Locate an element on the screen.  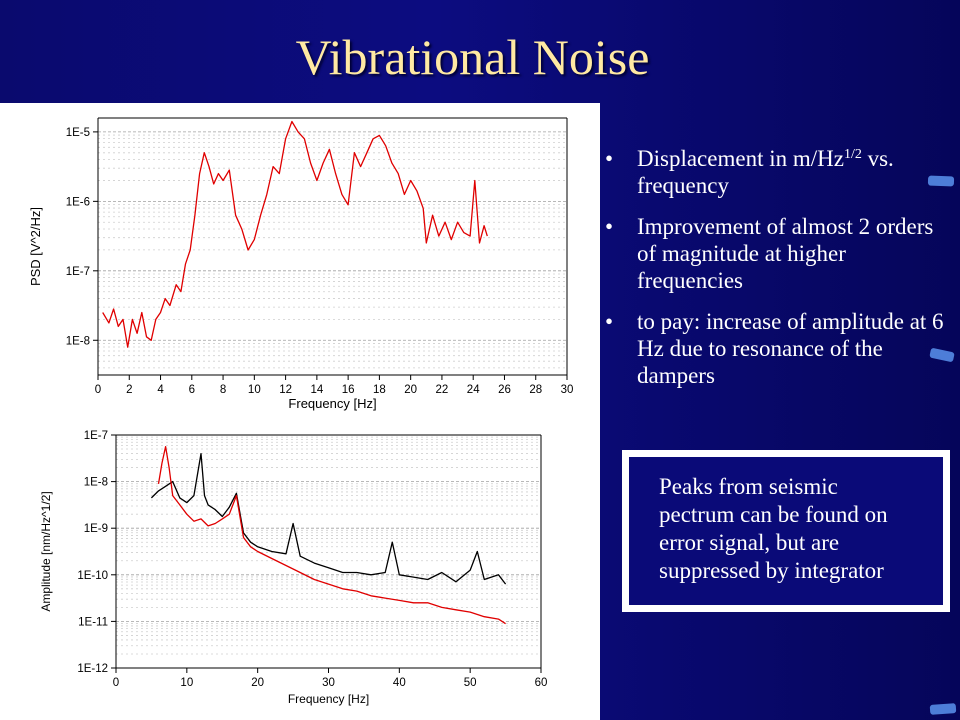
slide-title: Vibrational Noise is located at coordinates (472, 57).